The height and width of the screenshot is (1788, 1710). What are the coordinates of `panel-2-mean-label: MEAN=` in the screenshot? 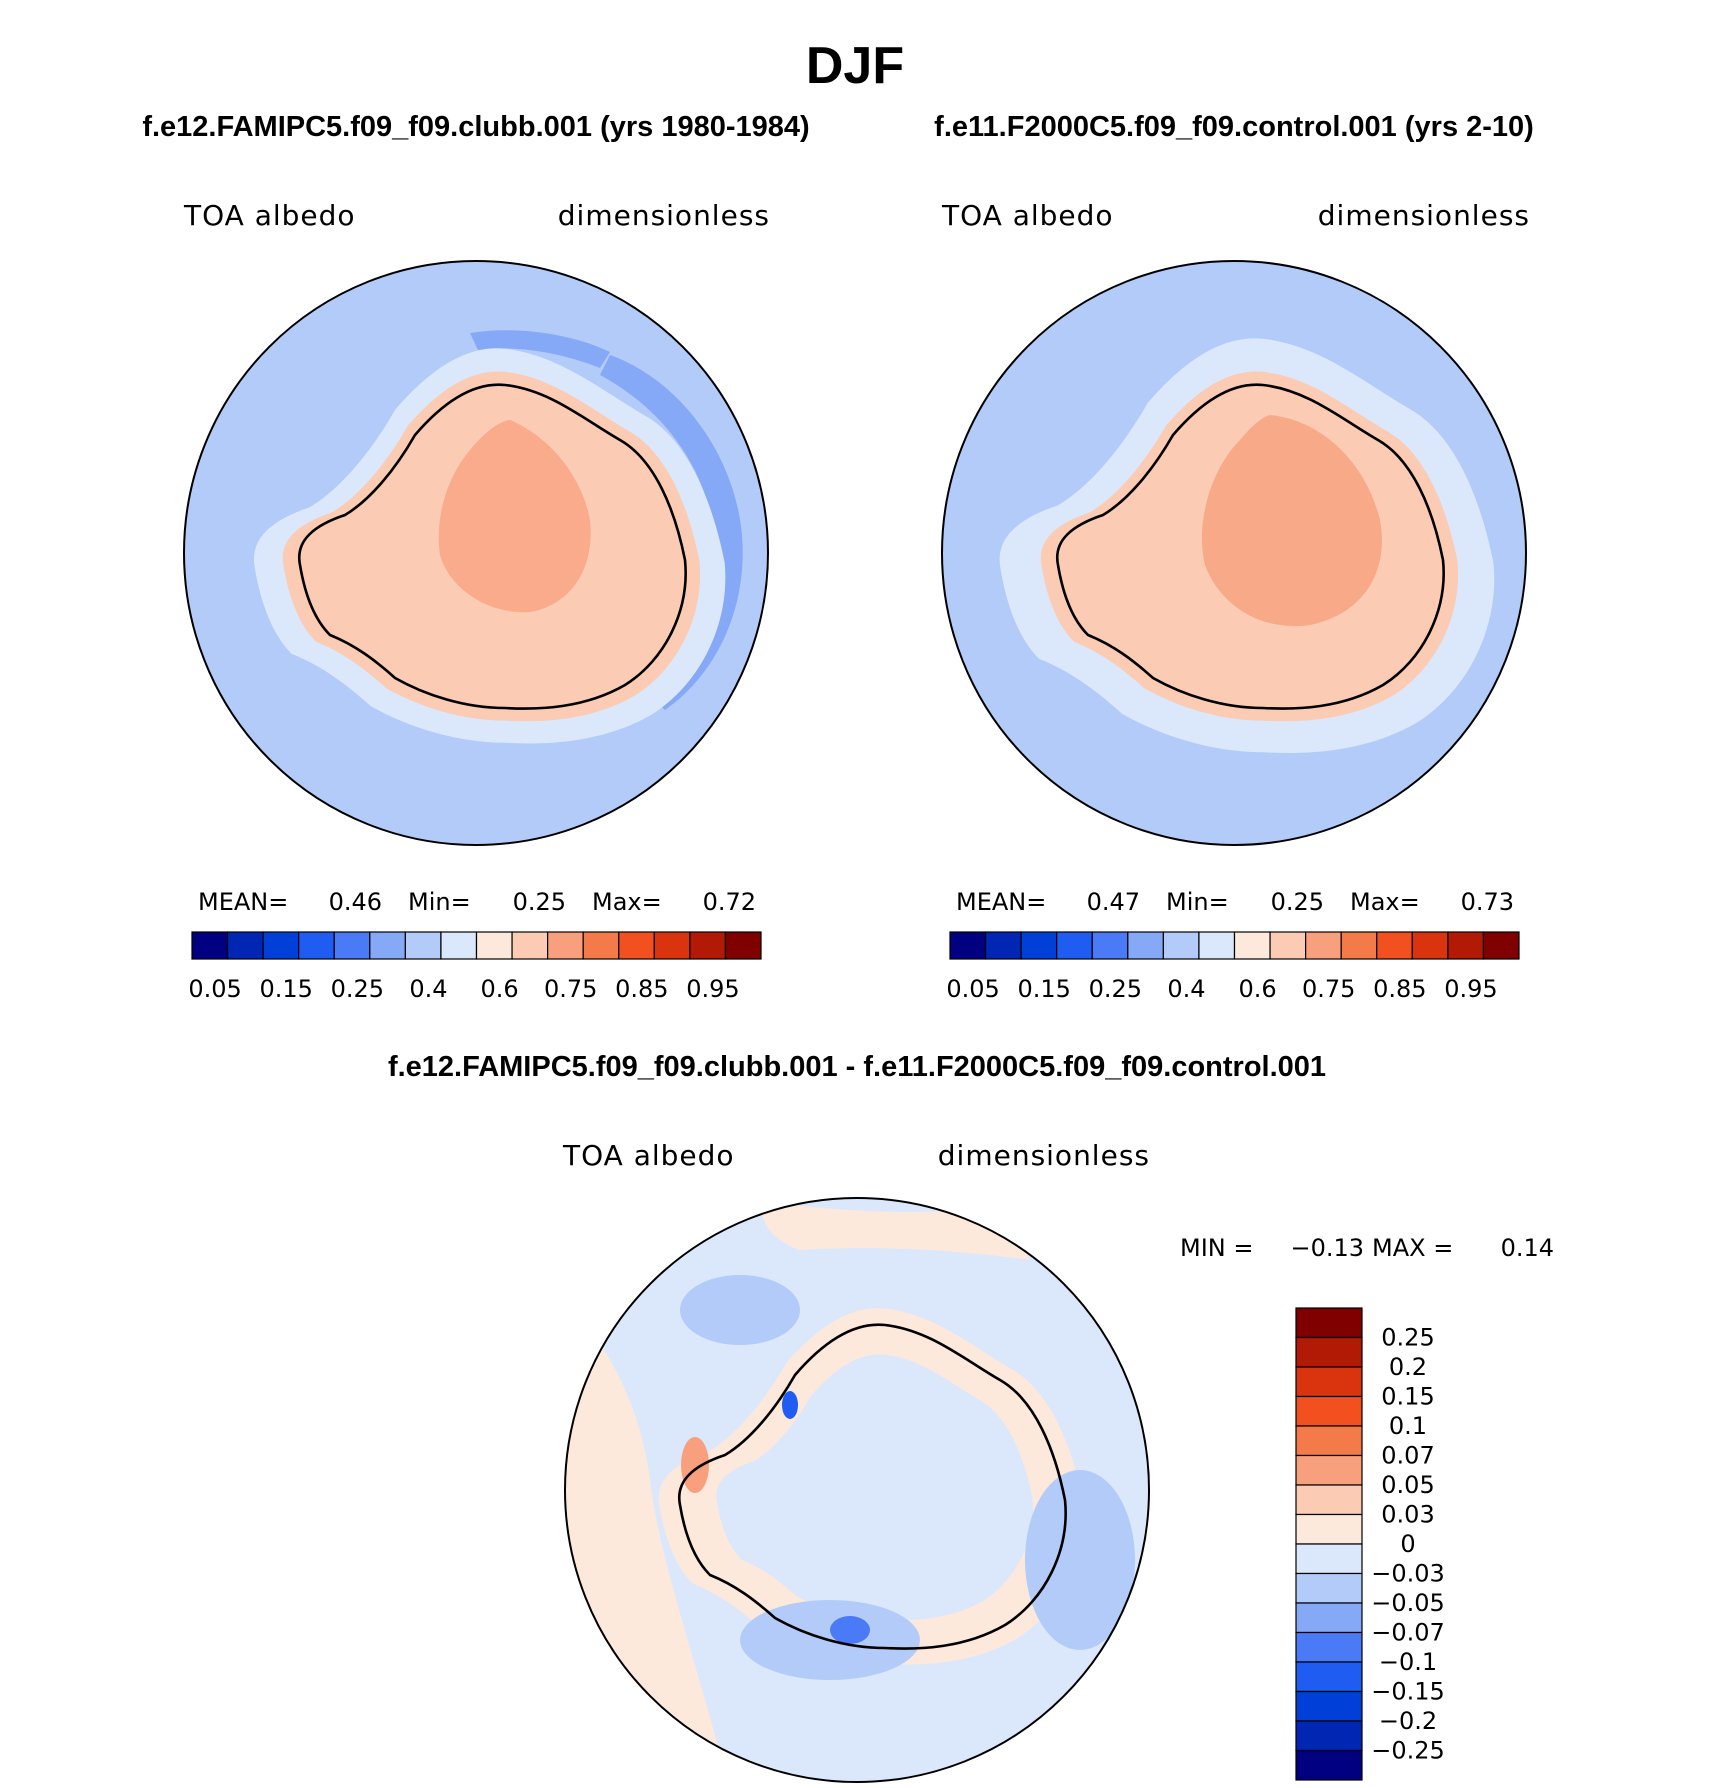 It's located at (1001, 902).